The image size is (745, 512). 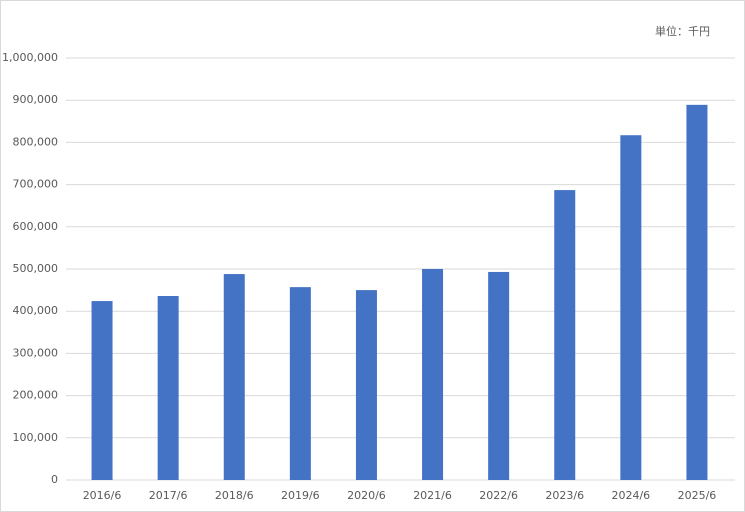 I want to click on y-tick-label: 1,000,000, so click(x=30, y=57).